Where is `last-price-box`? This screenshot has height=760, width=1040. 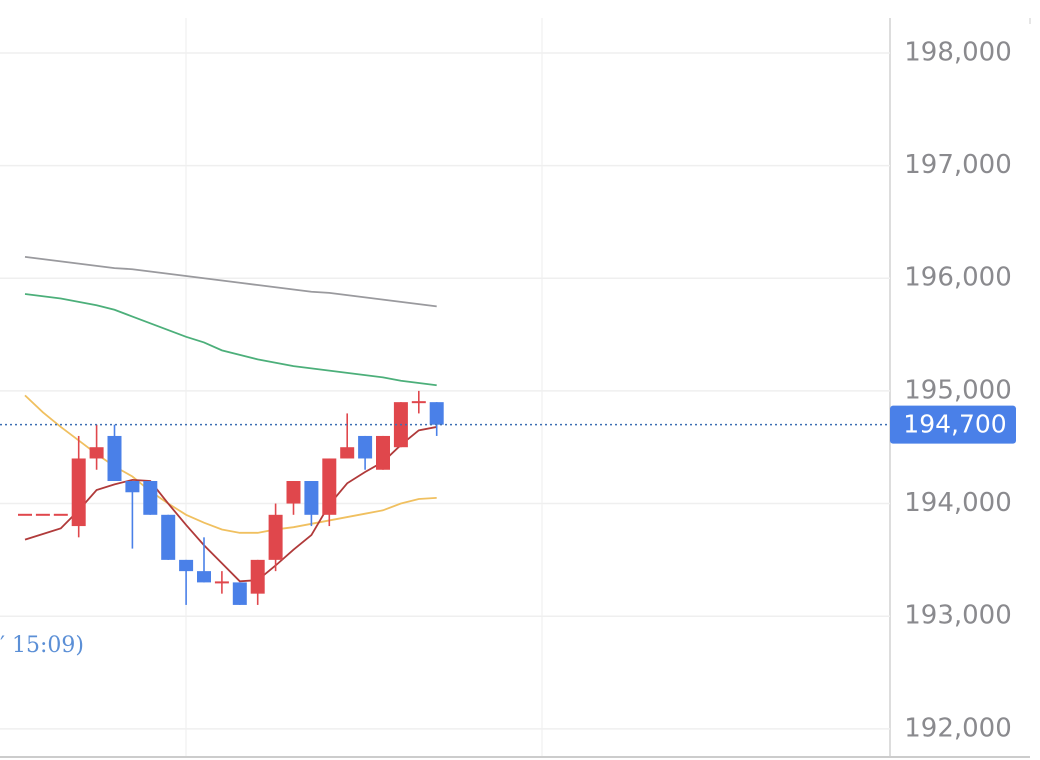 last-price-box is located at coordinates (953, 424).